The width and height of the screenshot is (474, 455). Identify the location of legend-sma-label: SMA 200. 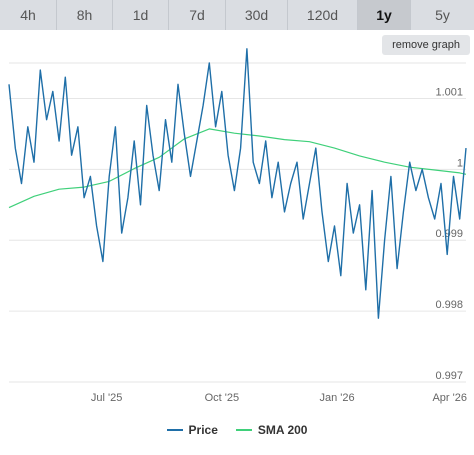
(282, 430).